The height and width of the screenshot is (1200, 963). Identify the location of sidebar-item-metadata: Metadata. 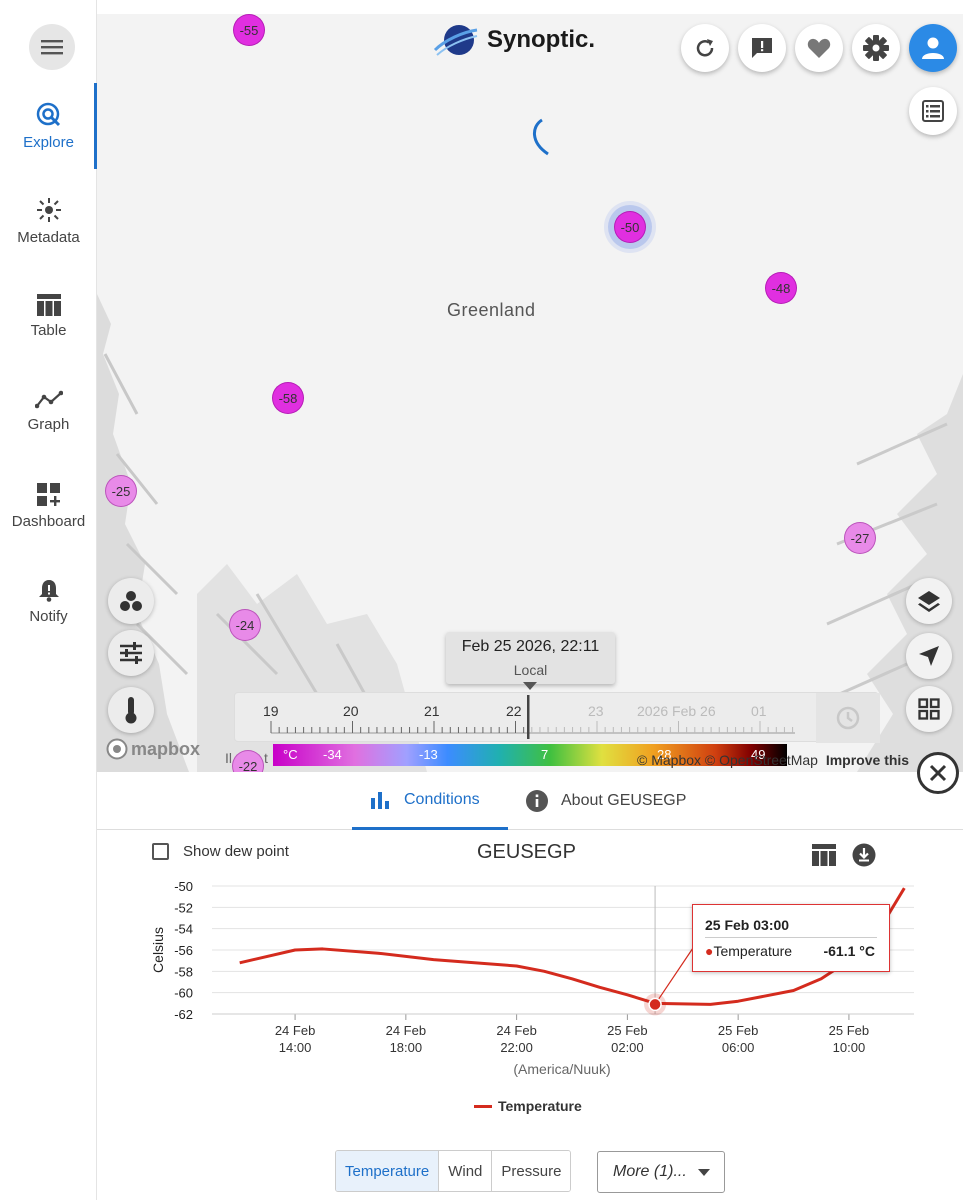
(48, 221).